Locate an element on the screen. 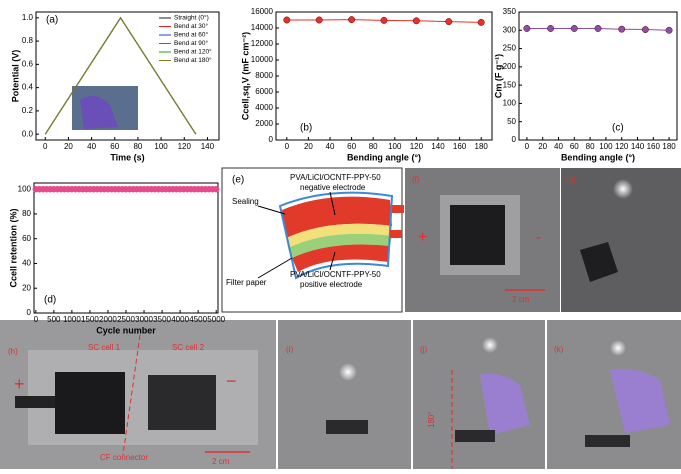  photo-i: (i) is located at coordinates (344, 394).